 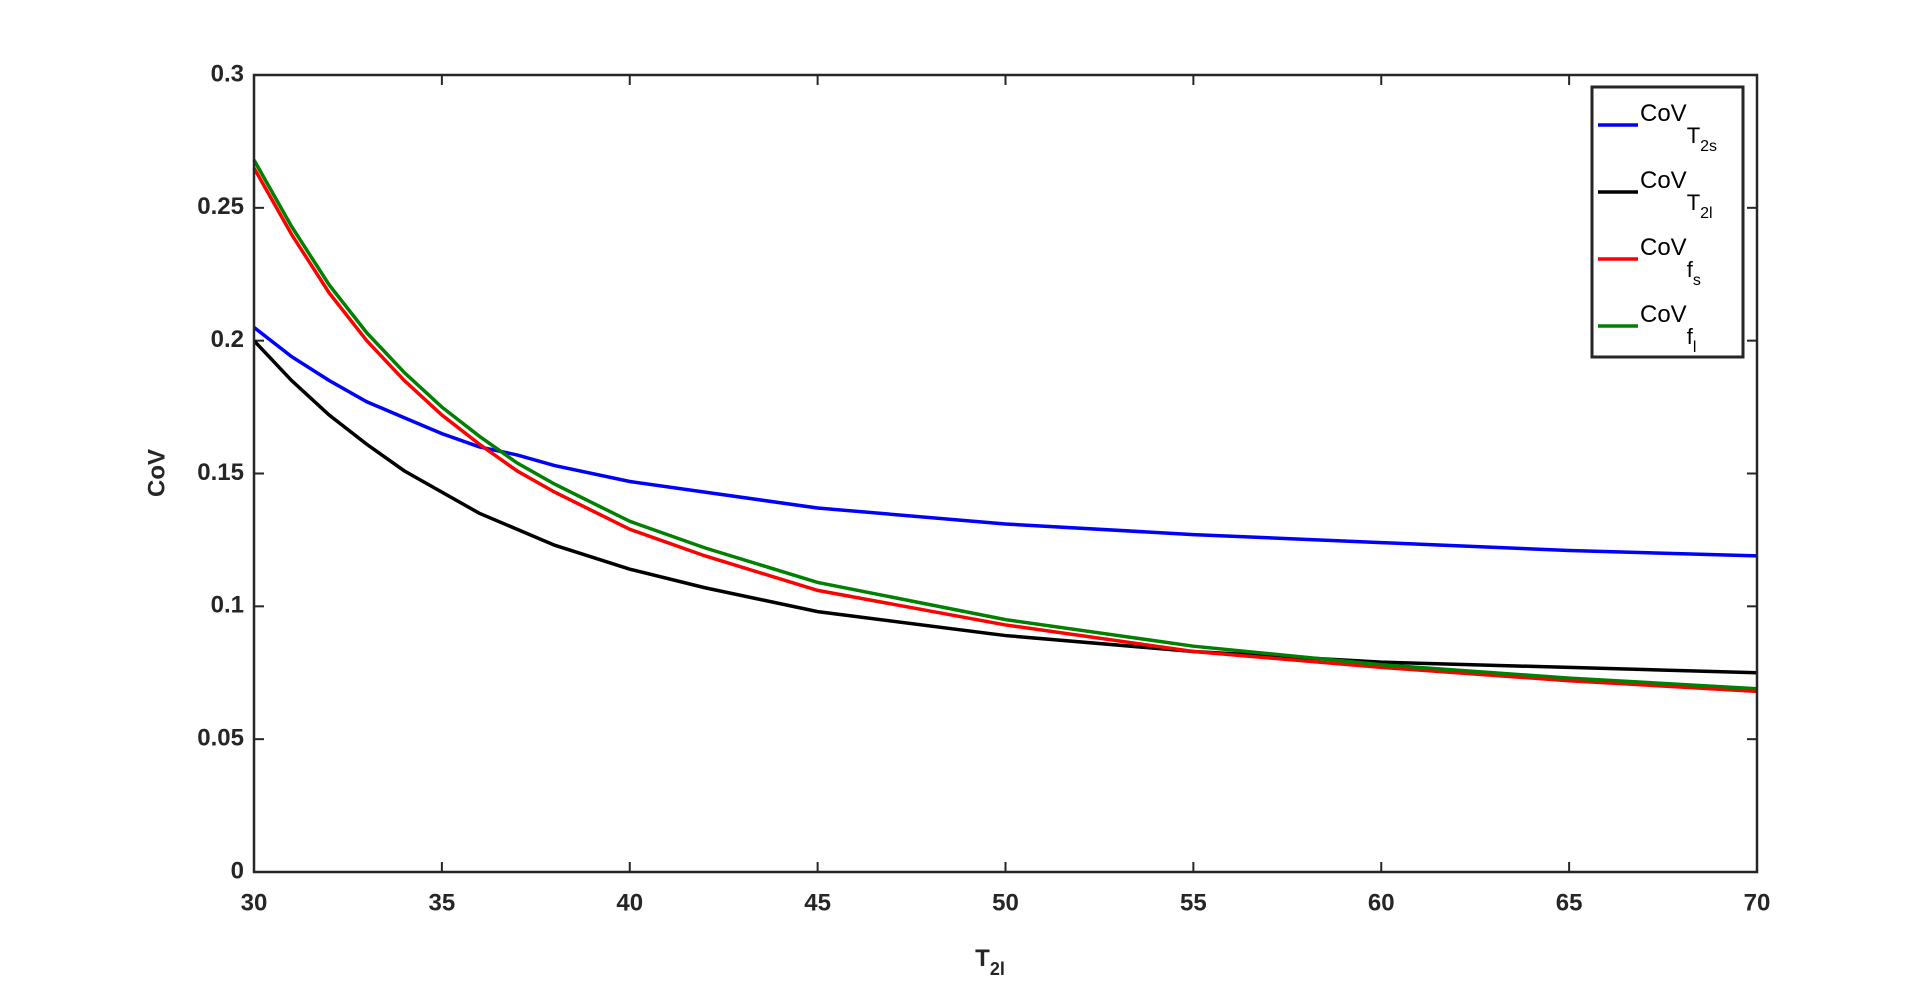 What do you see at coordinates (156, 473) in the screenshot?
I see `y-axis-label: CoV` at bounding box center [156, 473].